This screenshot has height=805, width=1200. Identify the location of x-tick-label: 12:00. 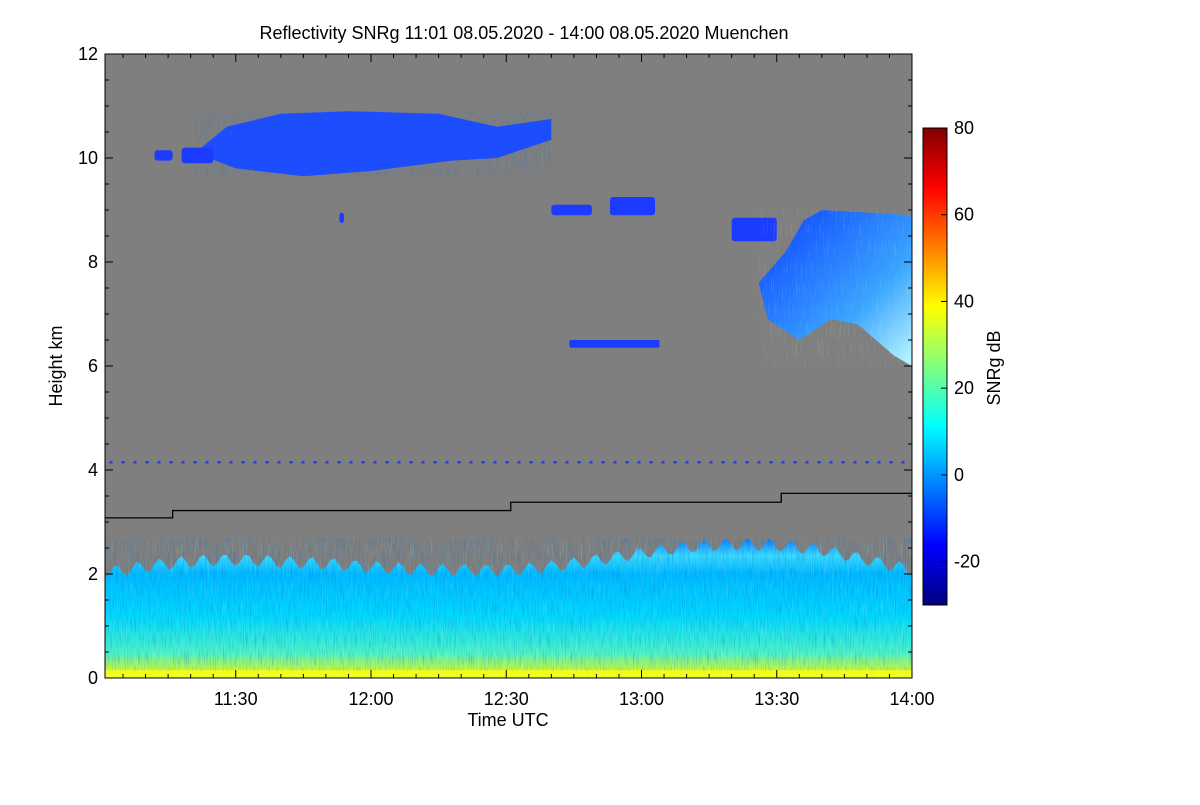
(370, 699).